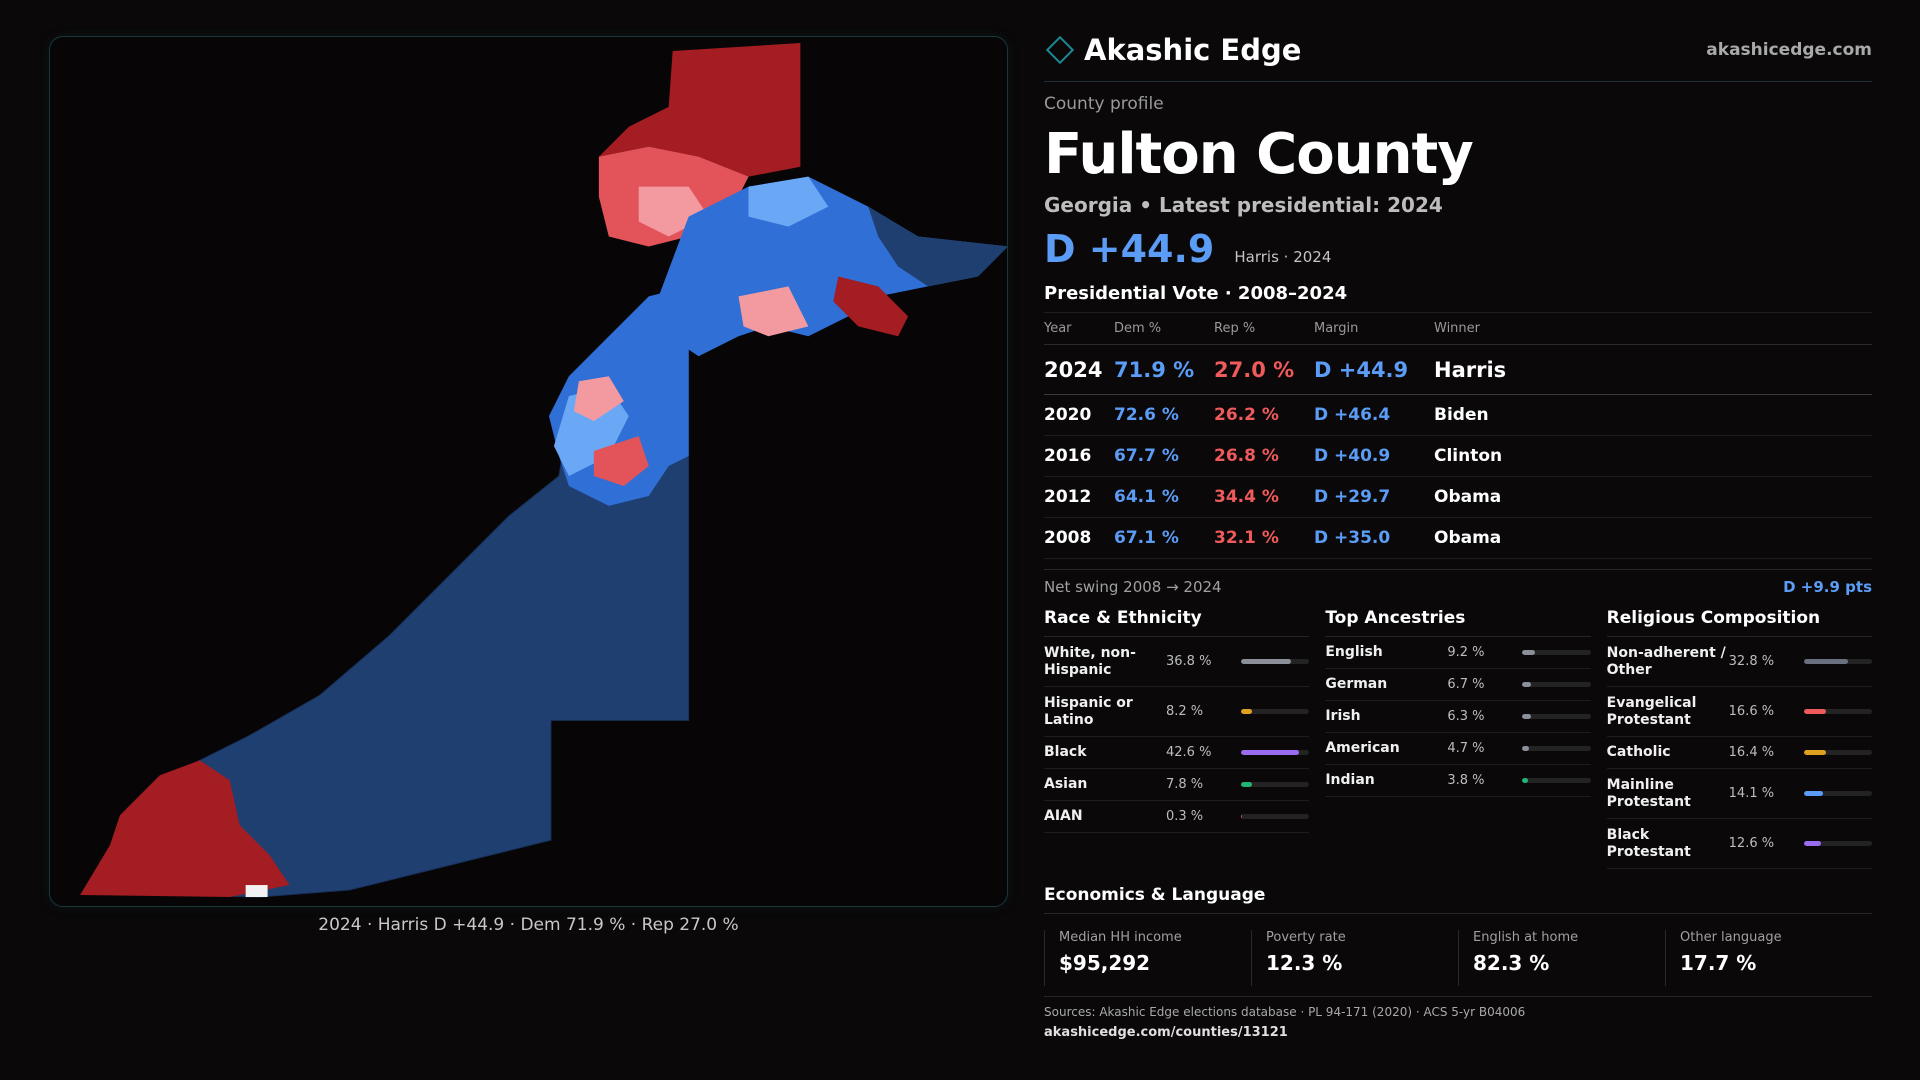 The image size is (1920, 1080). I want to click on bar-label: Hispanic or Latino, so click(1088, 711).